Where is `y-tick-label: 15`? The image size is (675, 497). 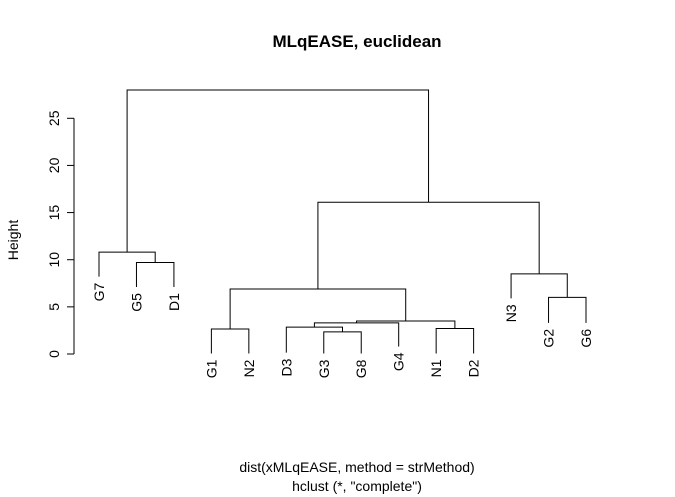 y-tick-label: 15 is located at coordinates (54, 213).